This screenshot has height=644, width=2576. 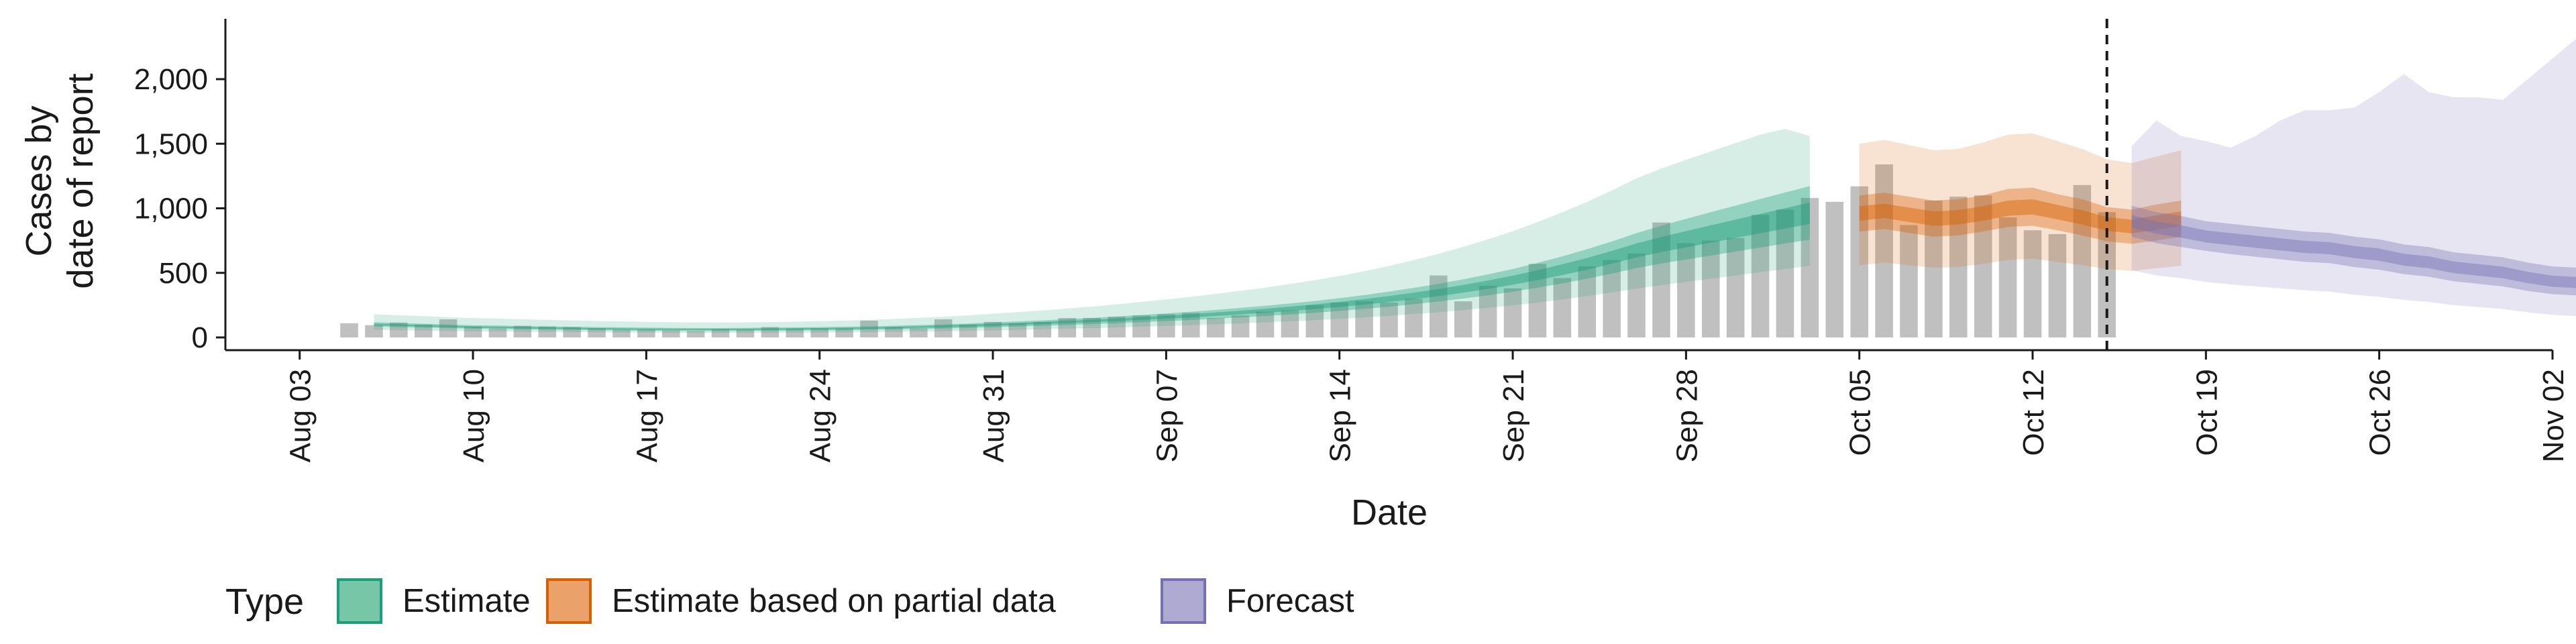 I want to click on band-group-partial, so click(x=2020, y=202).